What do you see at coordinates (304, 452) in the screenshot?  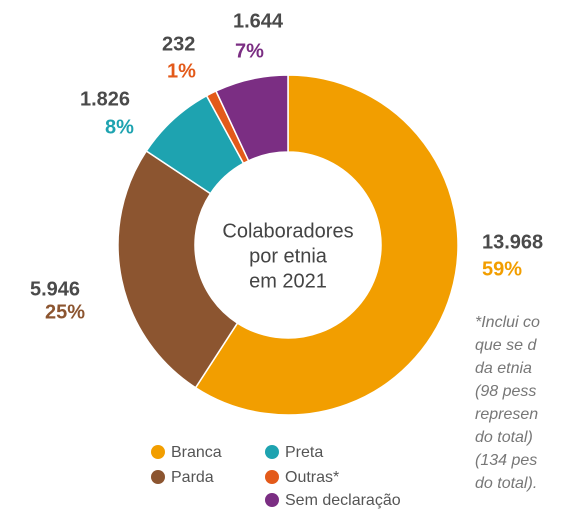 I see `legend-label: Preta` at bounding box center [304, 452].